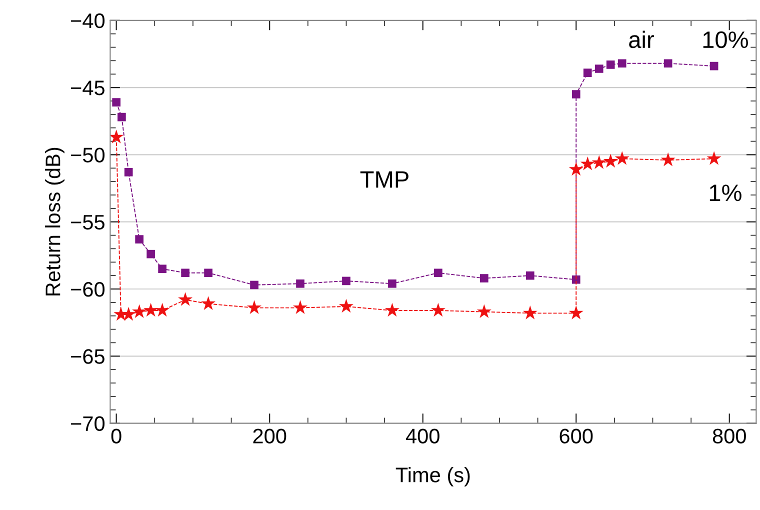 The image size is (760, 510). Describe the element at coordinates (433, 476) in the screenshot. I see `x-axis-title: Time (s)` at that location.